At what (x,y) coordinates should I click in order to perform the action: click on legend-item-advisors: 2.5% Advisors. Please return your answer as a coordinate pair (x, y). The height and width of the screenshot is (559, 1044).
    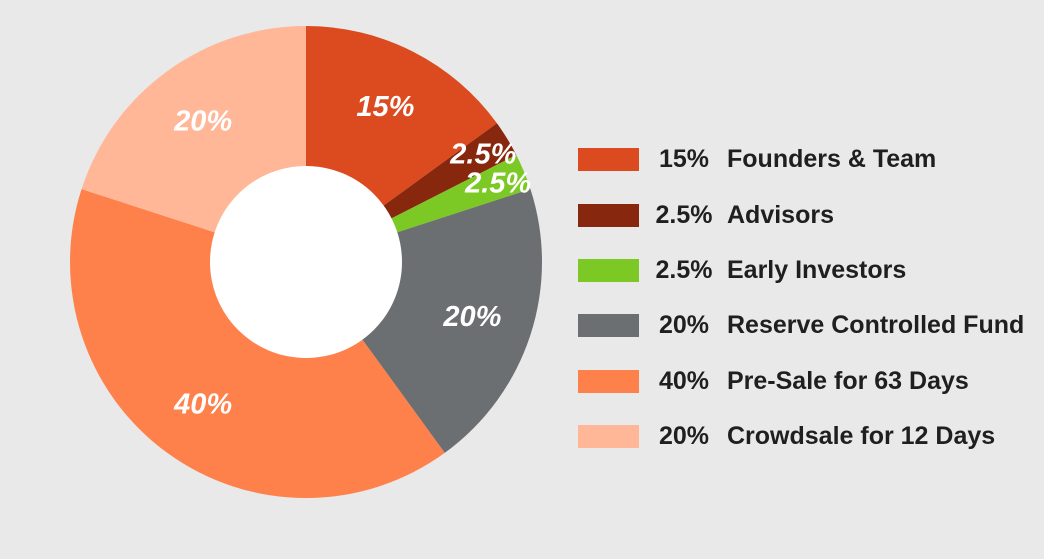
    Looking at the image, I should click on (801, 214).